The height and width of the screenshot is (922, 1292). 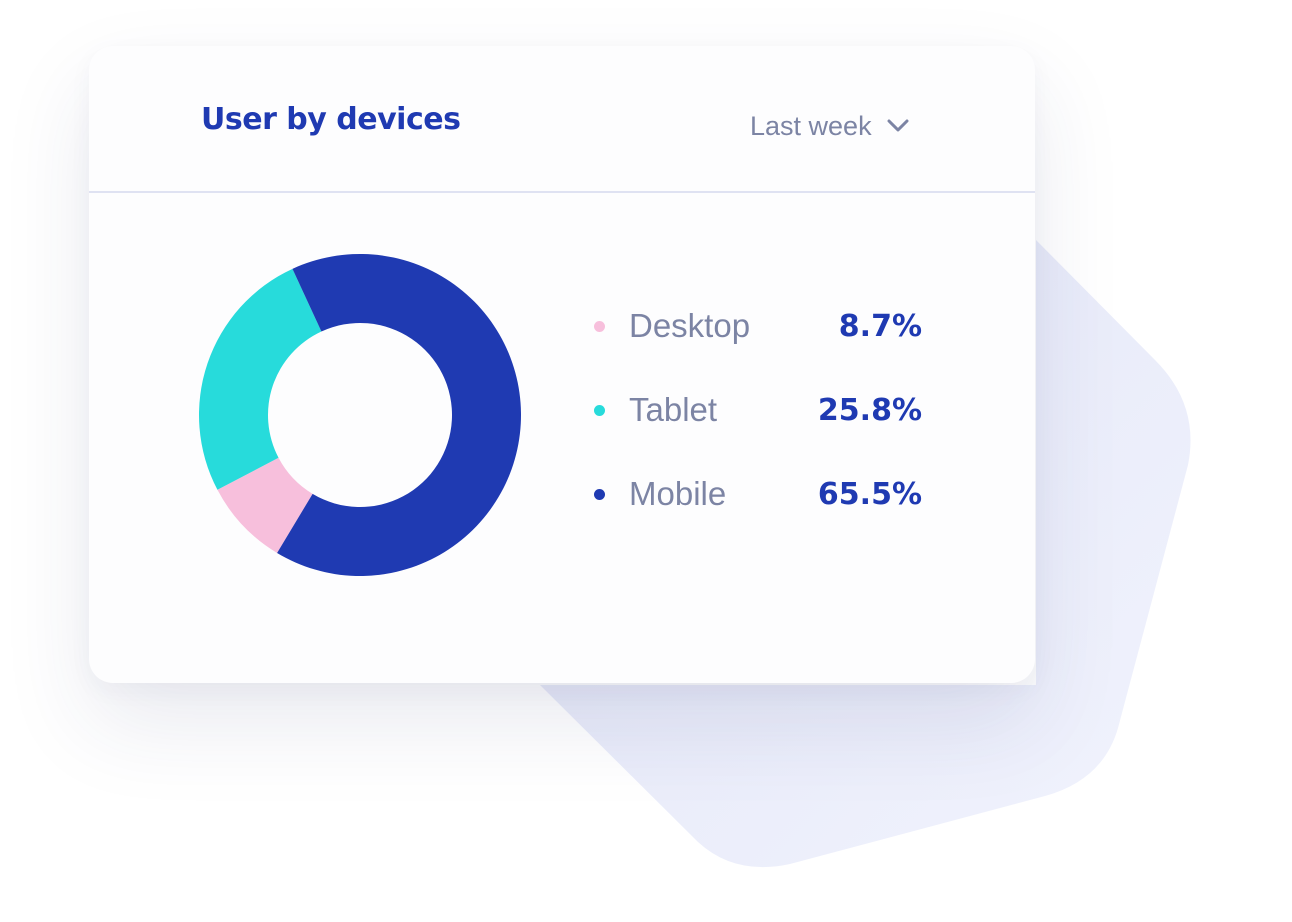 What do you see at coordinates (678, 493) in the screenshot?
I see `legend-label-mobile: Mobile` at bounding box center [678, 493].